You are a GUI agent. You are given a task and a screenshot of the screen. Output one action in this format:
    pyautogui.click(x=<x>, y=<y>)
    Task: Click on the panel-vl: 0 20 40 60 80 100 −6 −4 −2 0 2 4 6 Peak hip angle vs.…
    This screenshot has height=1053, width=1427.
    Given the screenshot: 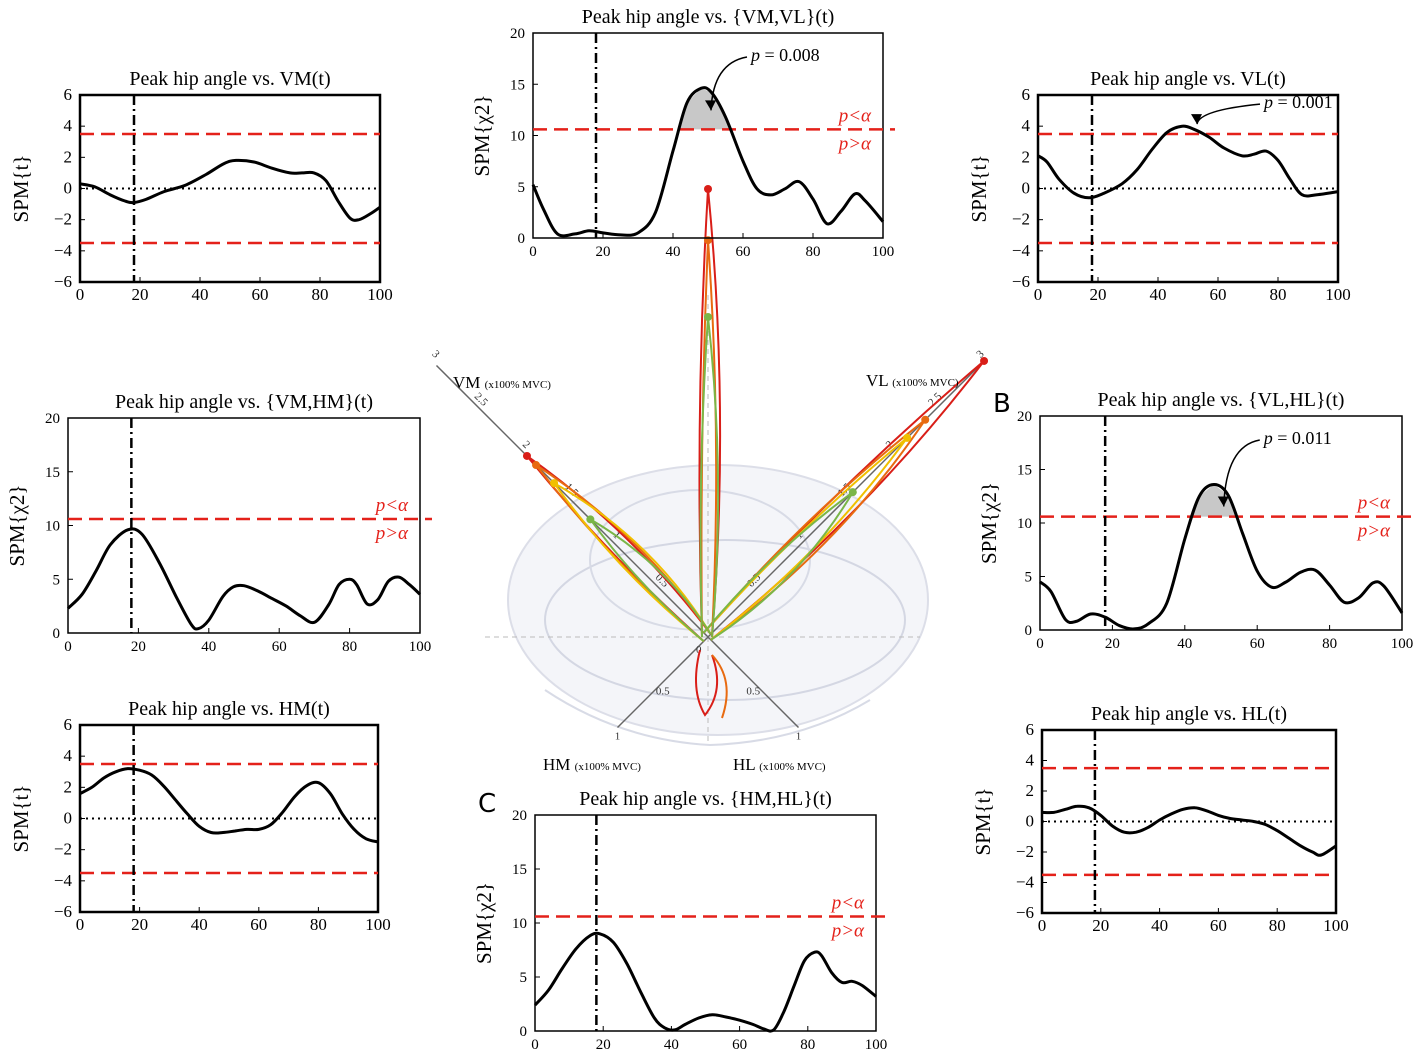 What is the action you would take?
    pyautogui.click(x=1159, y=186)
    